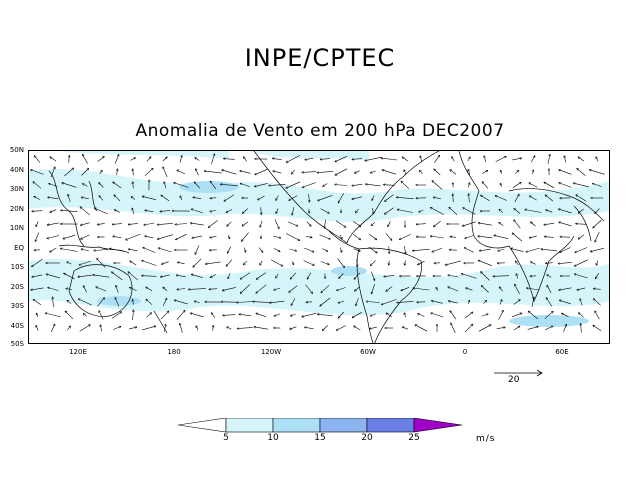 The image size is (640, 494). What do you see at coordinates (320, 438) in the screenshot?
I see `colorbar-label-15: 15` at bounding box center [320, 438].